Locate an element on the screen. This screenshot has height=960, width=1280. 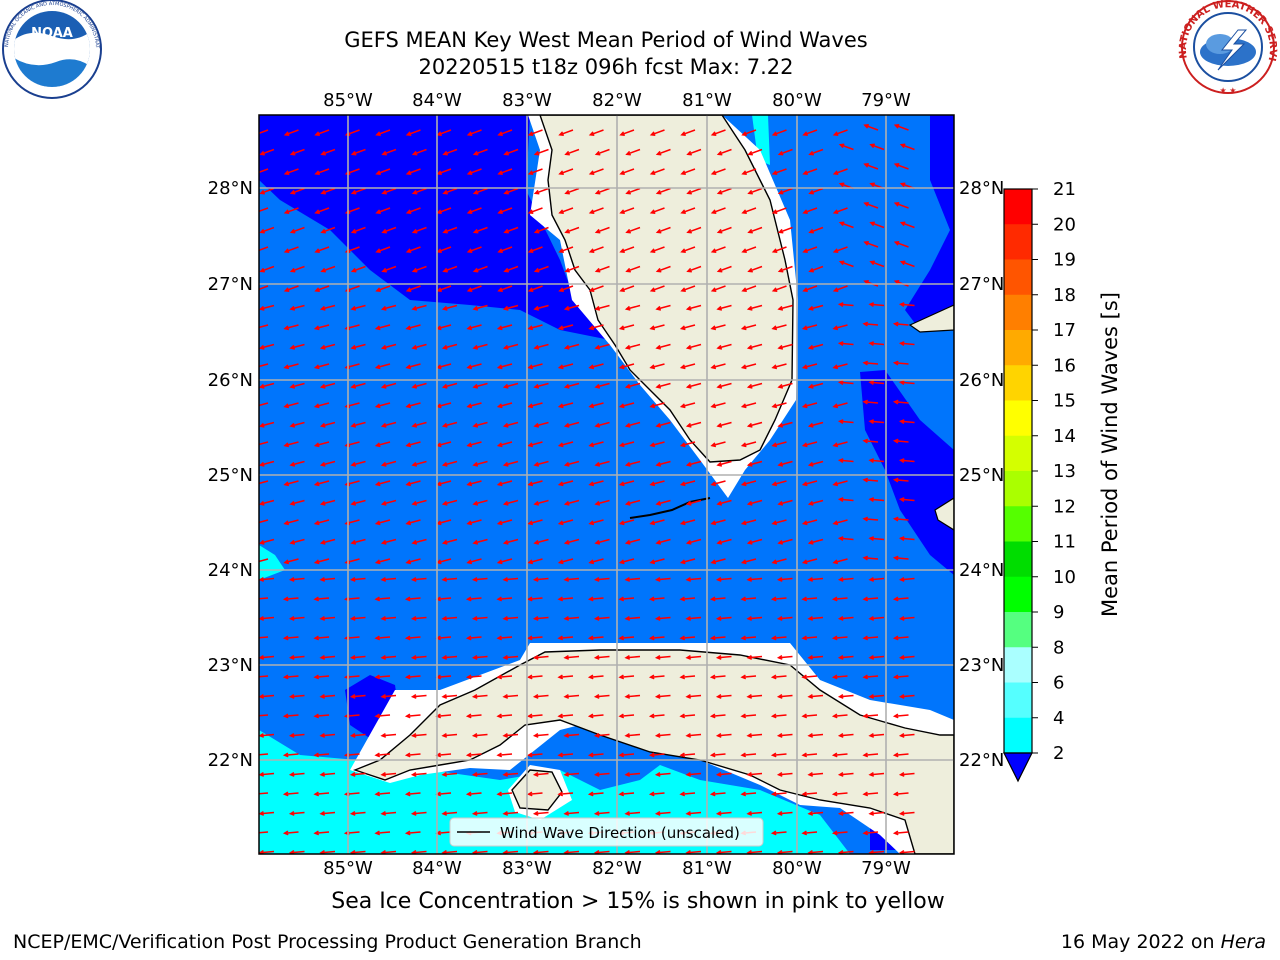
chart-subtitle: 20220515 t18z 096h fcst Max: 7.22 is located at coordinates (606, 67).